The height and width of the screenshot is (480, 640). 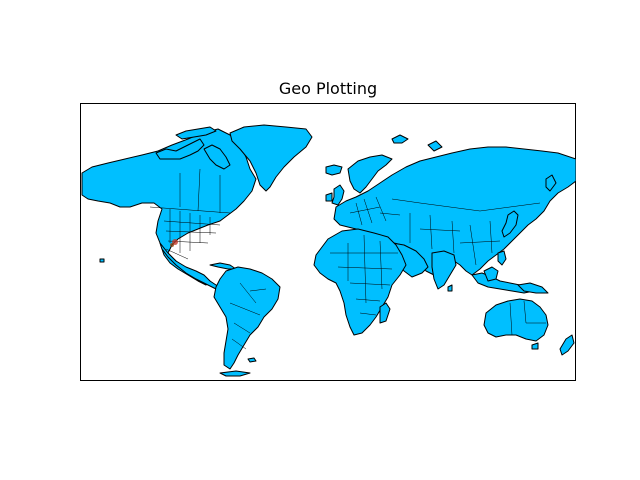 What do you see at coordinates (533, 288) in the screenshot?
I see `new-guinea` at bounding box center [533, 288].